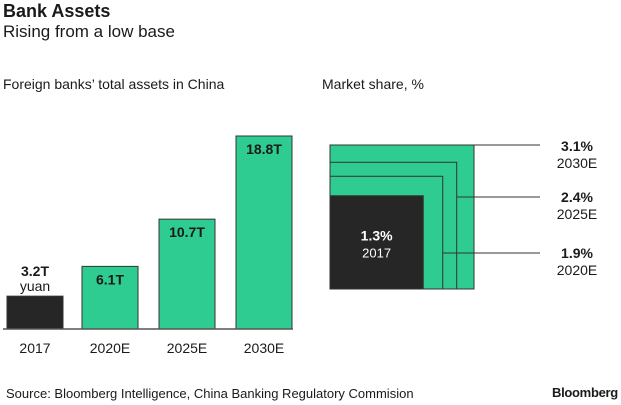 The image size is (621, 405). I want to click on bar-value-label: 6.1T, so click(110, 279).